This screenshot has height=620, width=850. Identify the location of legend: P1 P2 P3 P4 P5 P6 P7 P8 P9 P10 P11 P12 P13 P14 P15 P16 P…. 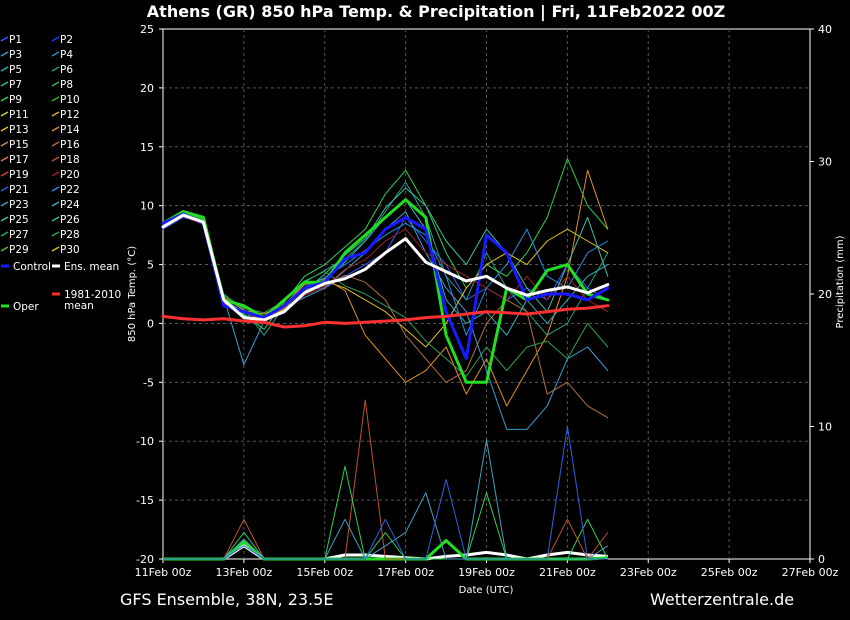
(60, 173).